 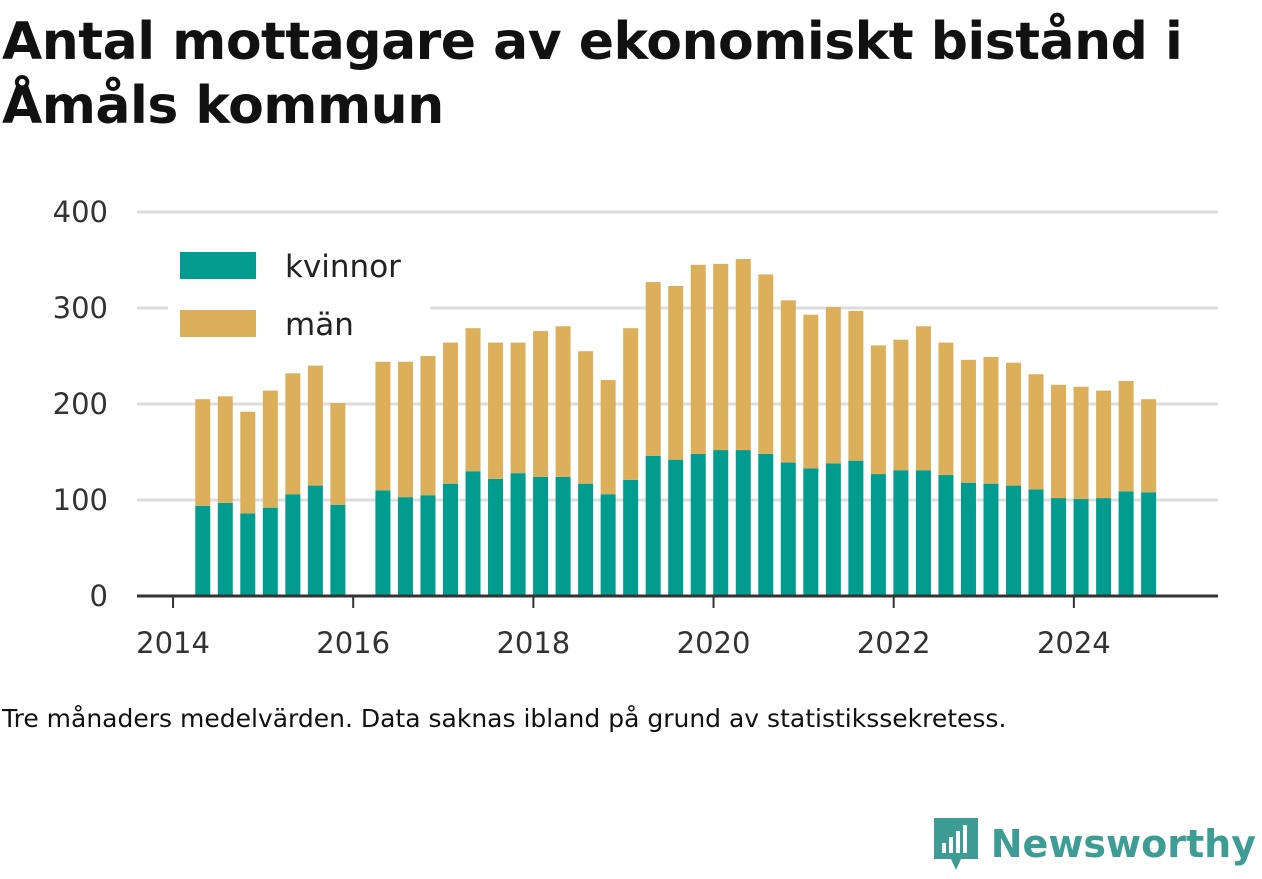 What do you see at coordinates (319, 325) in the screenshot?
I see `legend-label: män` at bounding box center [319, 325].